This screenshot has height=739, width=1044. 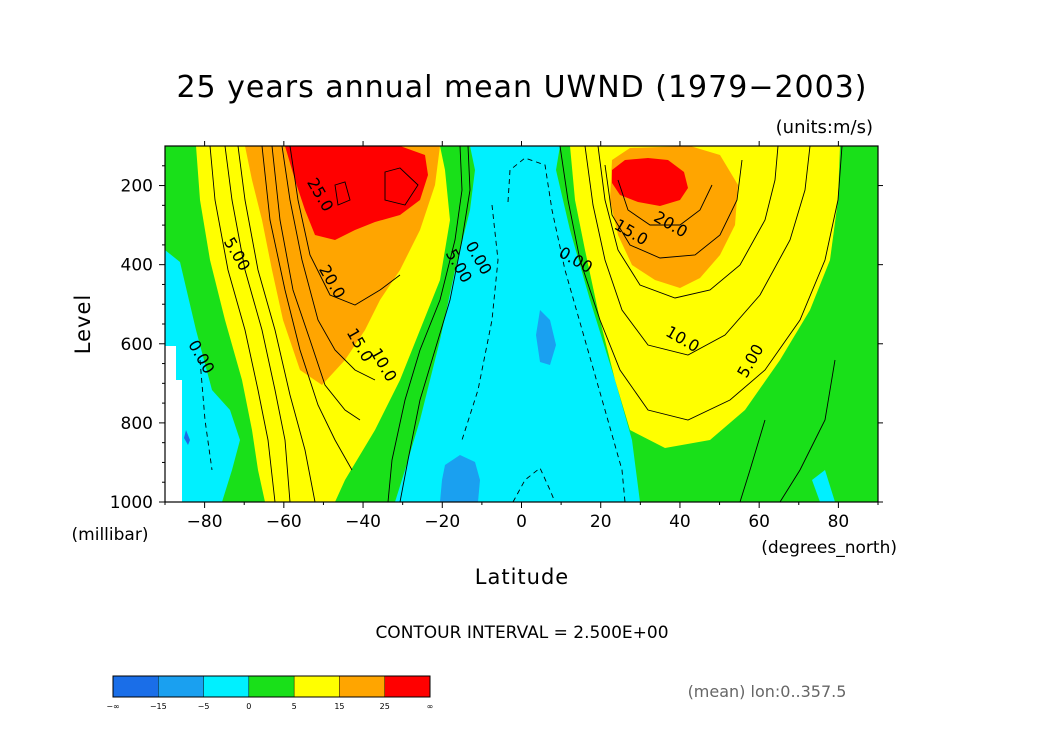 What do you see at coordinates (205, 522) in the screenshot?
I see `x-tick-label: −80` at bounding box center [205, 522].